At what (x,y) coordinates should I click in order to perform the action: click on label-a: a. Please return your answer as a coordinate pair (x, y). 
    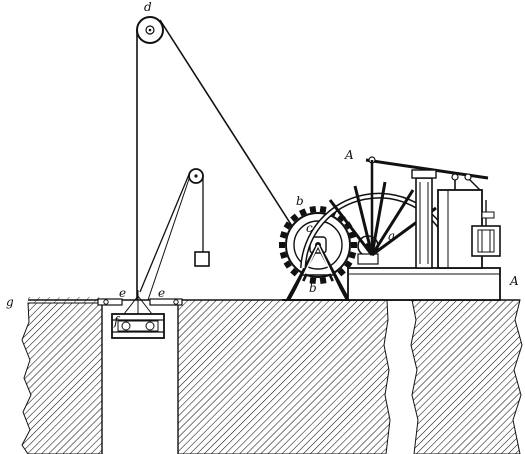
    Looking at the image, I should click on (391, 236).